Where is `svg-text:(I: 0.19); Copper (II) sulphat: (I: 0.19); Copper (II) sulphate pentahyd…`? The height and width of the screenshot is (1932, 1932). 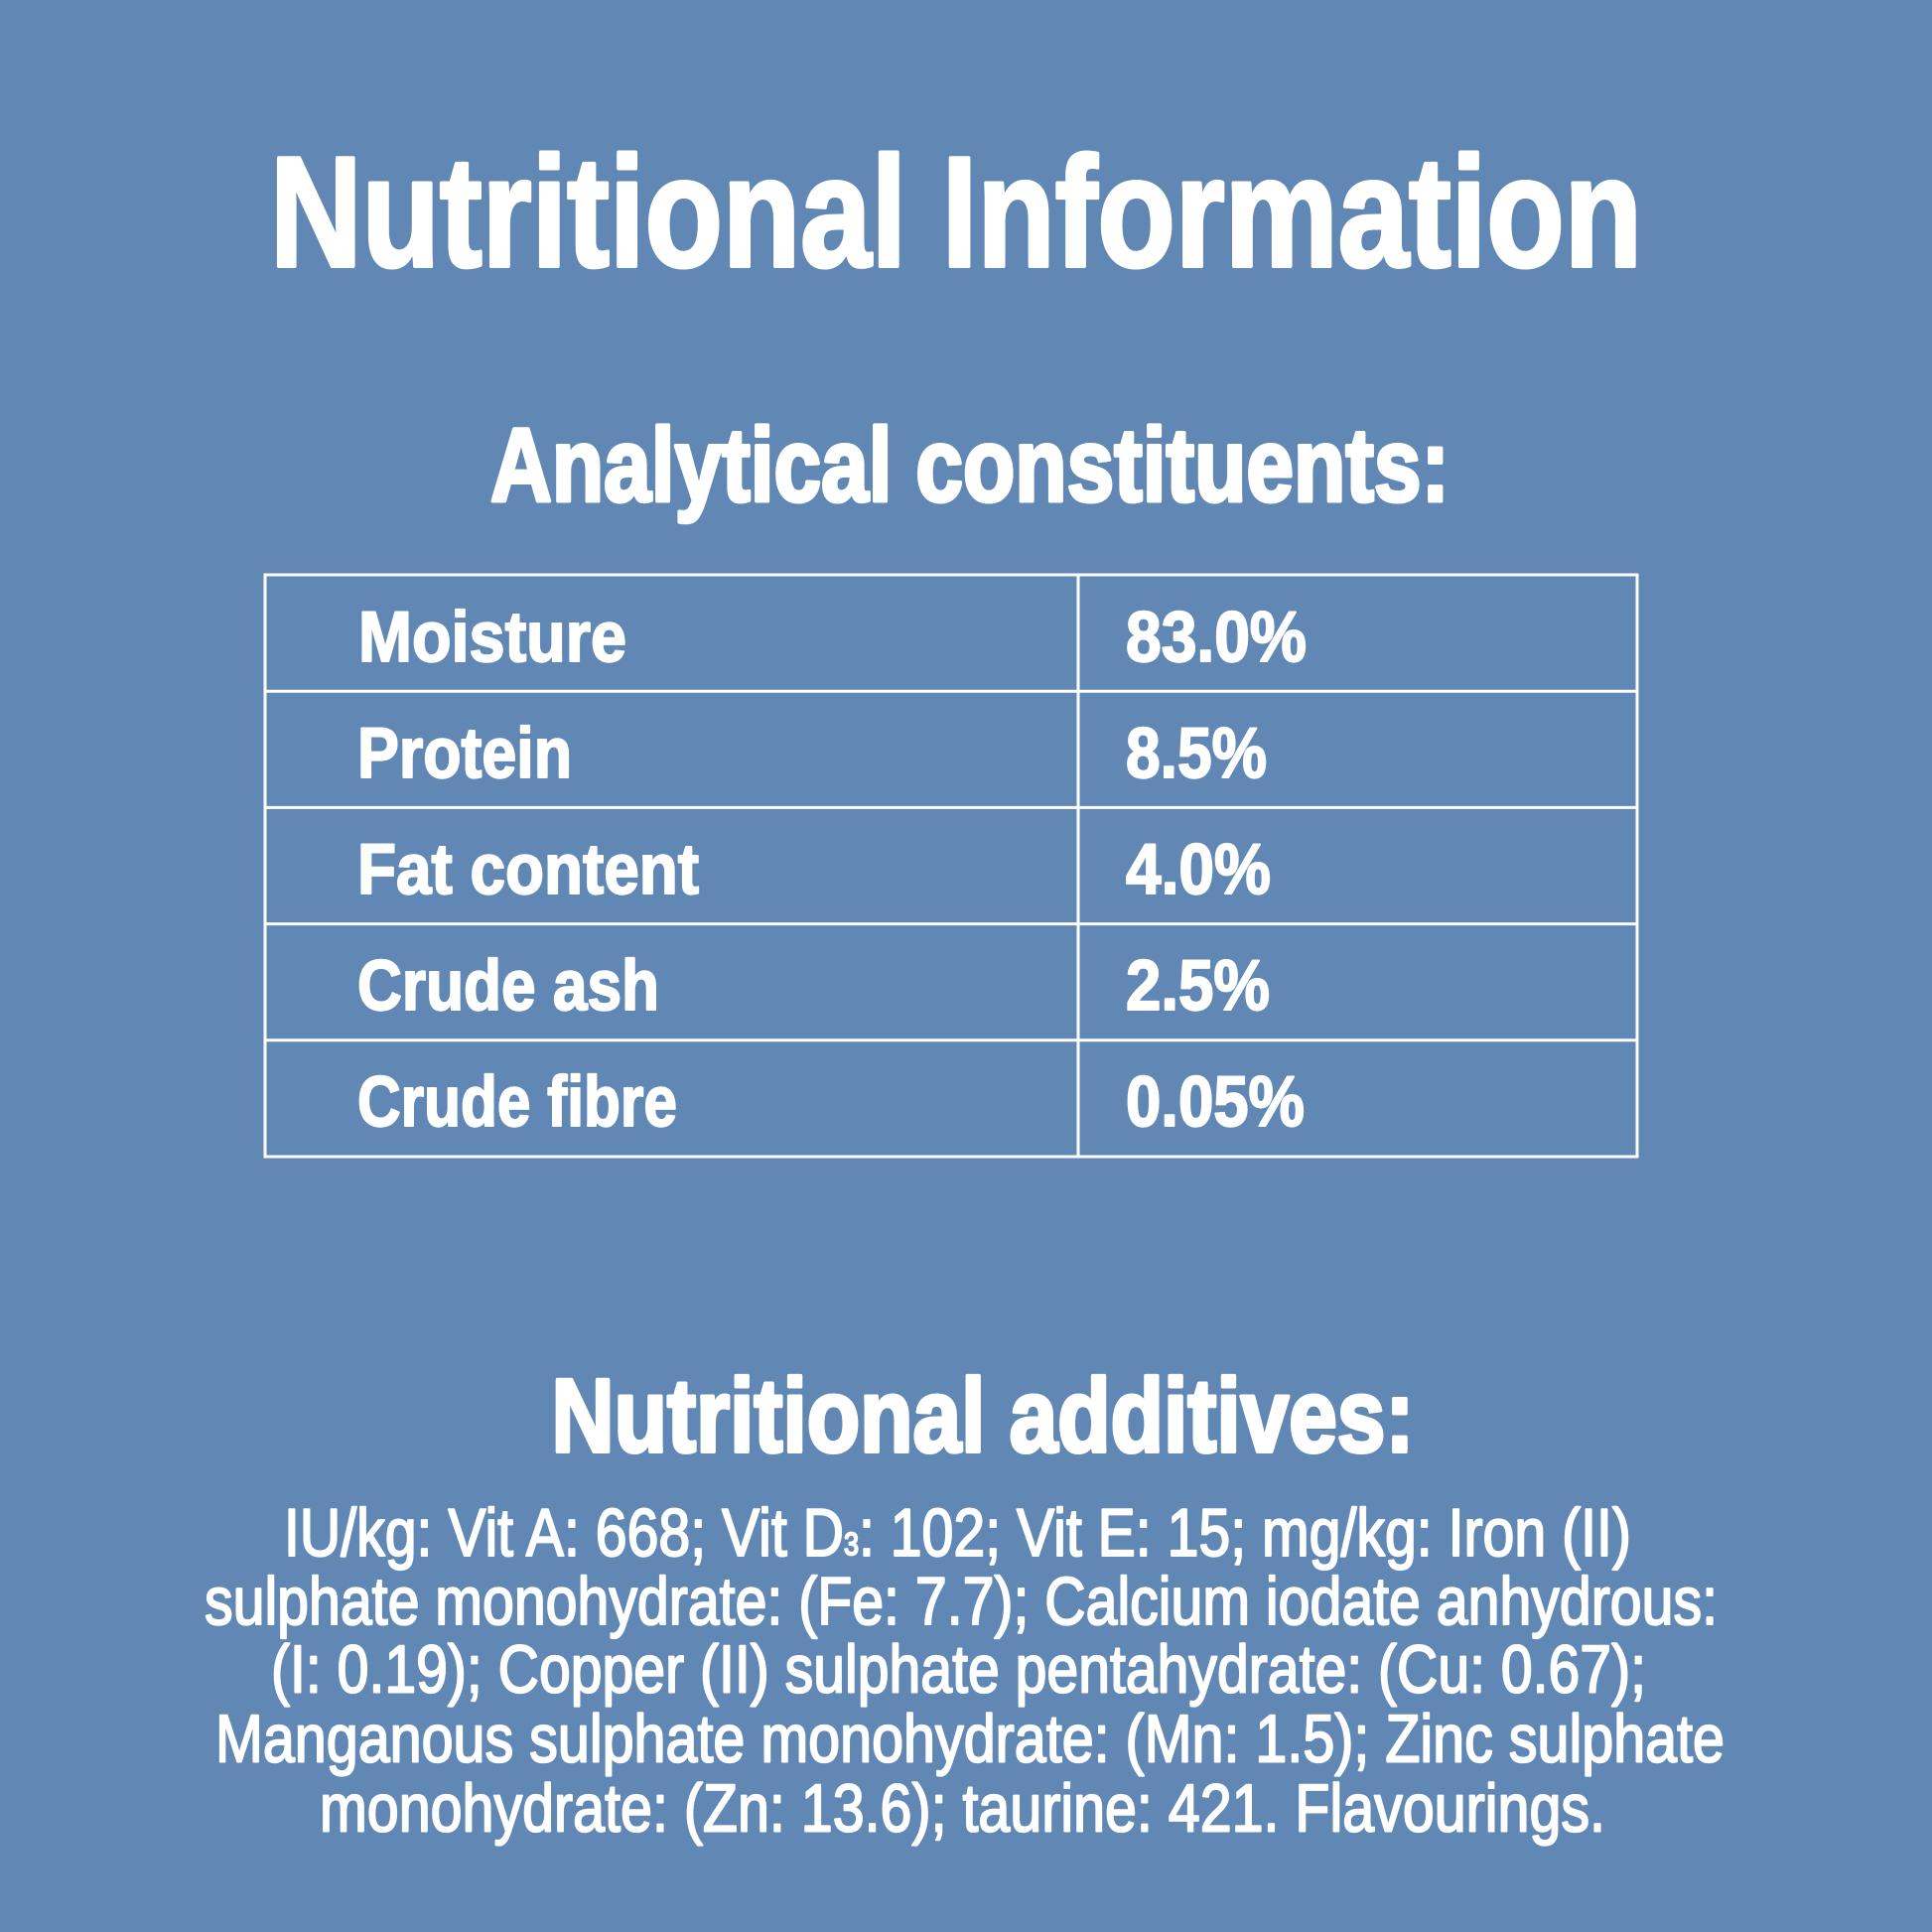 svg-text:(I: 0.19); Copper (II) sulphat: (I: 0.19); Copper (II) sulphate pentahyd… is located at coordinates (959, 1670).